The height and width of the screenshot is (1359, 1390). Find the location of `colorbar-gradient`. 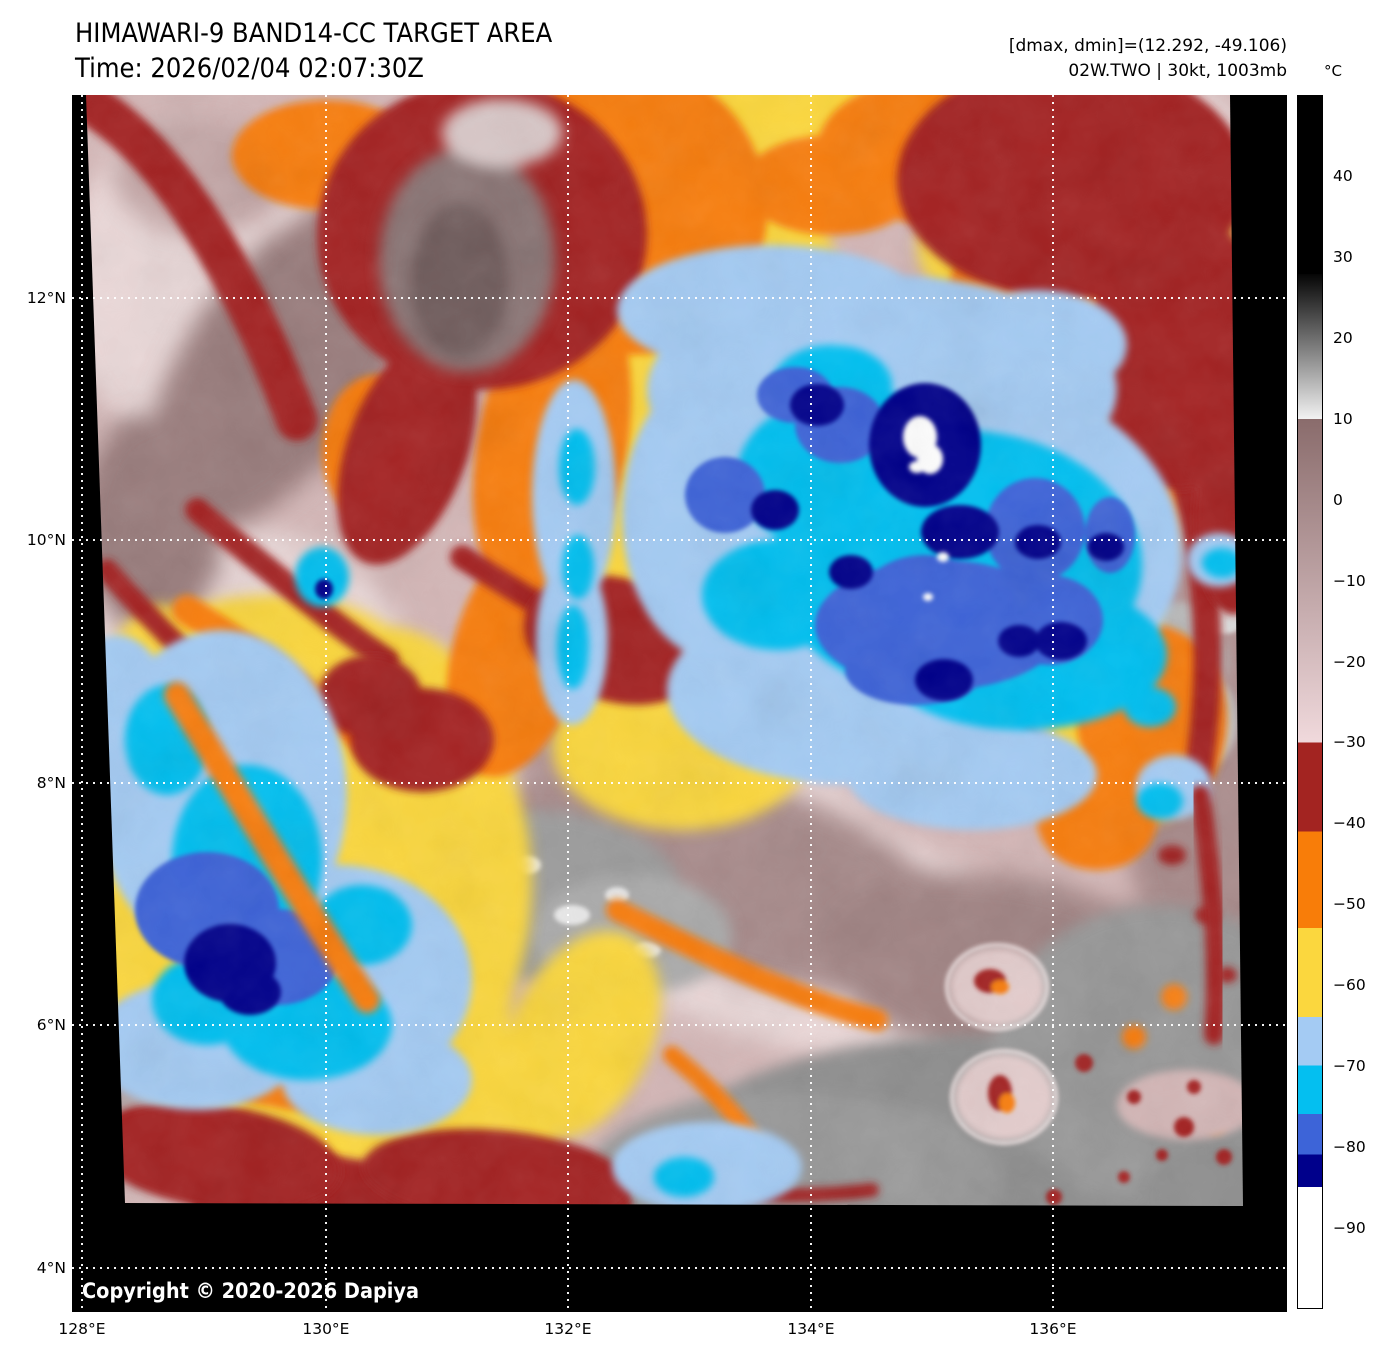

colorbar-gradient is located at coordinates (1310, 702).